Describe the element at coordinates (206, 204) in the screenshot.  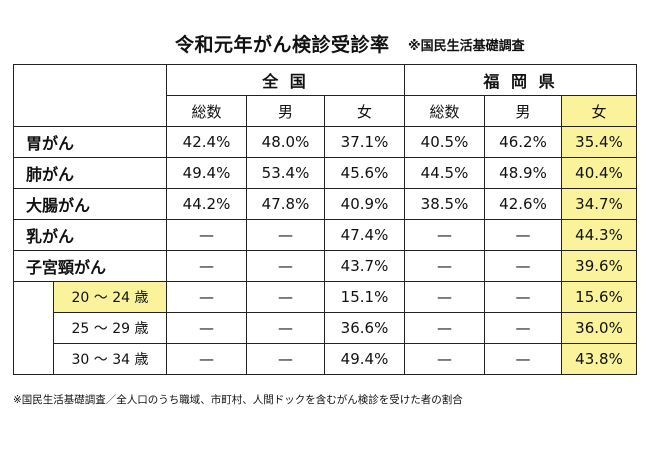
I see `value-cell: 44.2%` at that location.